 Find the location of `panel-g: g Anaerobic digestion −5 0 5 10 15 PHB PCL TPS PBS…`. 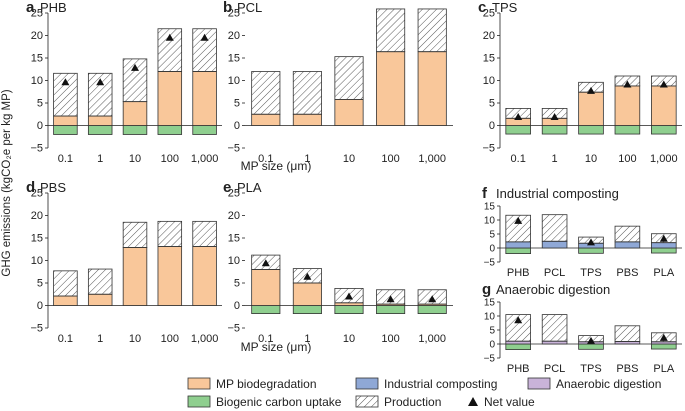

panel-g: g Anaerobic digestion −5 0 5 10 15 PHB PCL TPS PBS… is located at coordinates (582, 328).